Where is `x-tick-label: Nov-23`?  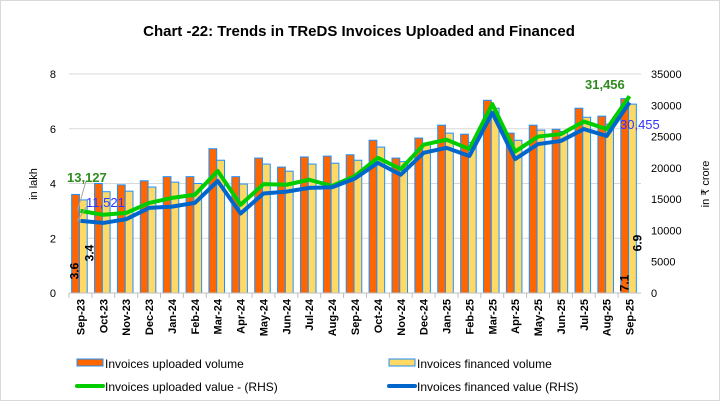 x-tick-label: Nov-23 is located at coordinates (127, 317).